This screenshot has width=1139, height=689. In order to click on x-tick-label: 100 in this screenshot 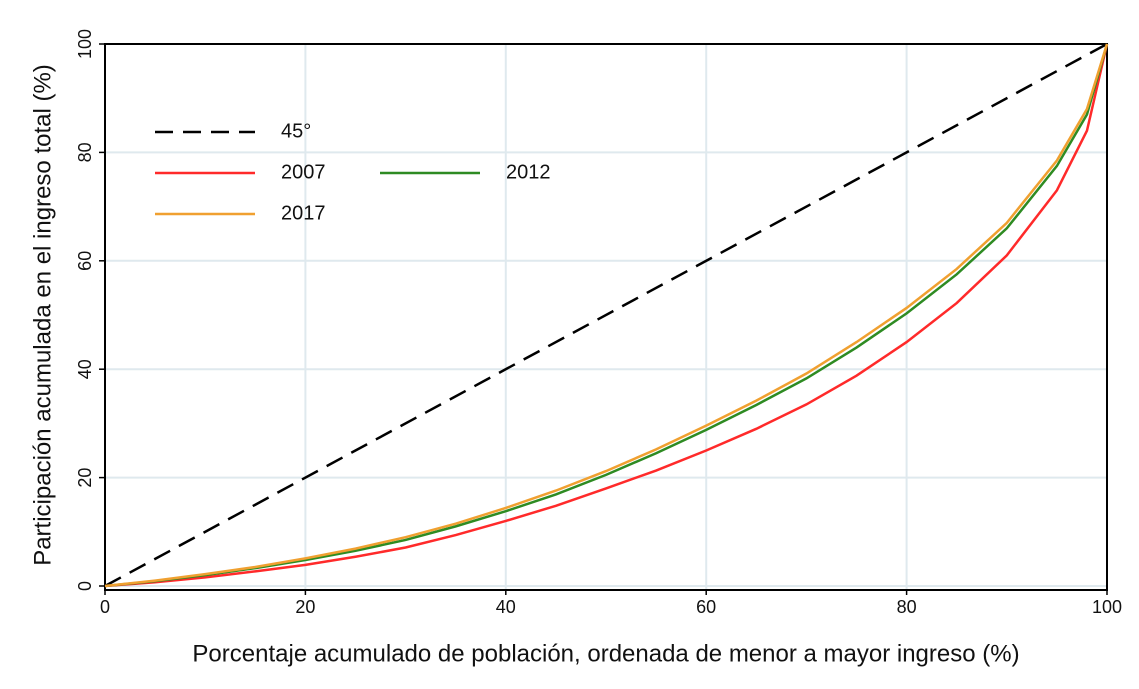, I will do `click(1107, 607)`.